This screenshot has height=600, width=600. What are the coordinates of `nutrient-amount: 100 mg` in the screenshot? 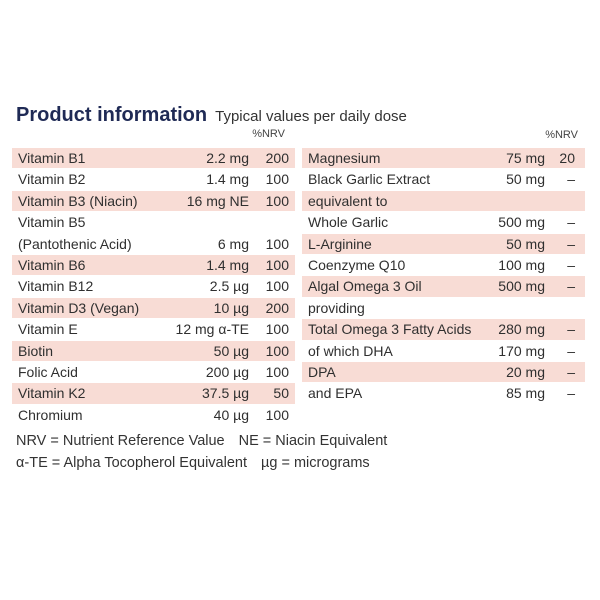 It's located at (521, 264).